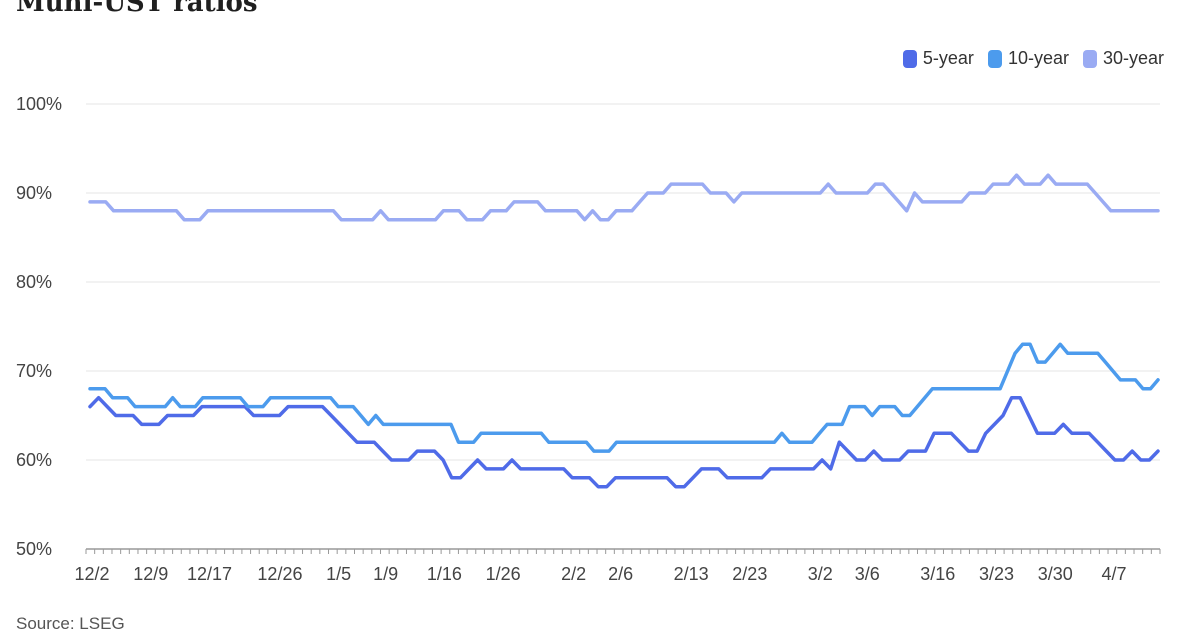  I want to click on y-axis-ticks: 50% 60% 70% 80% 90% 100%, so click(39, 326).